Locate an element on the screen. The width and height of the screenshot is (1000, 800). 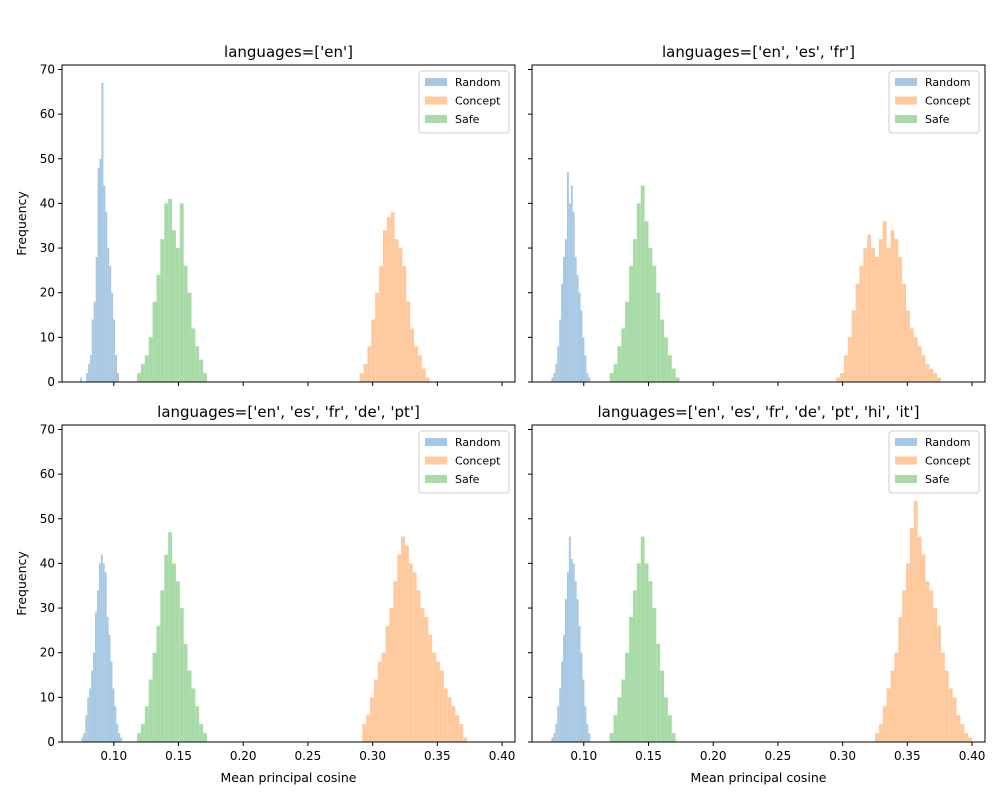
legend-swatch-safe is located at coordinates (436, 119).